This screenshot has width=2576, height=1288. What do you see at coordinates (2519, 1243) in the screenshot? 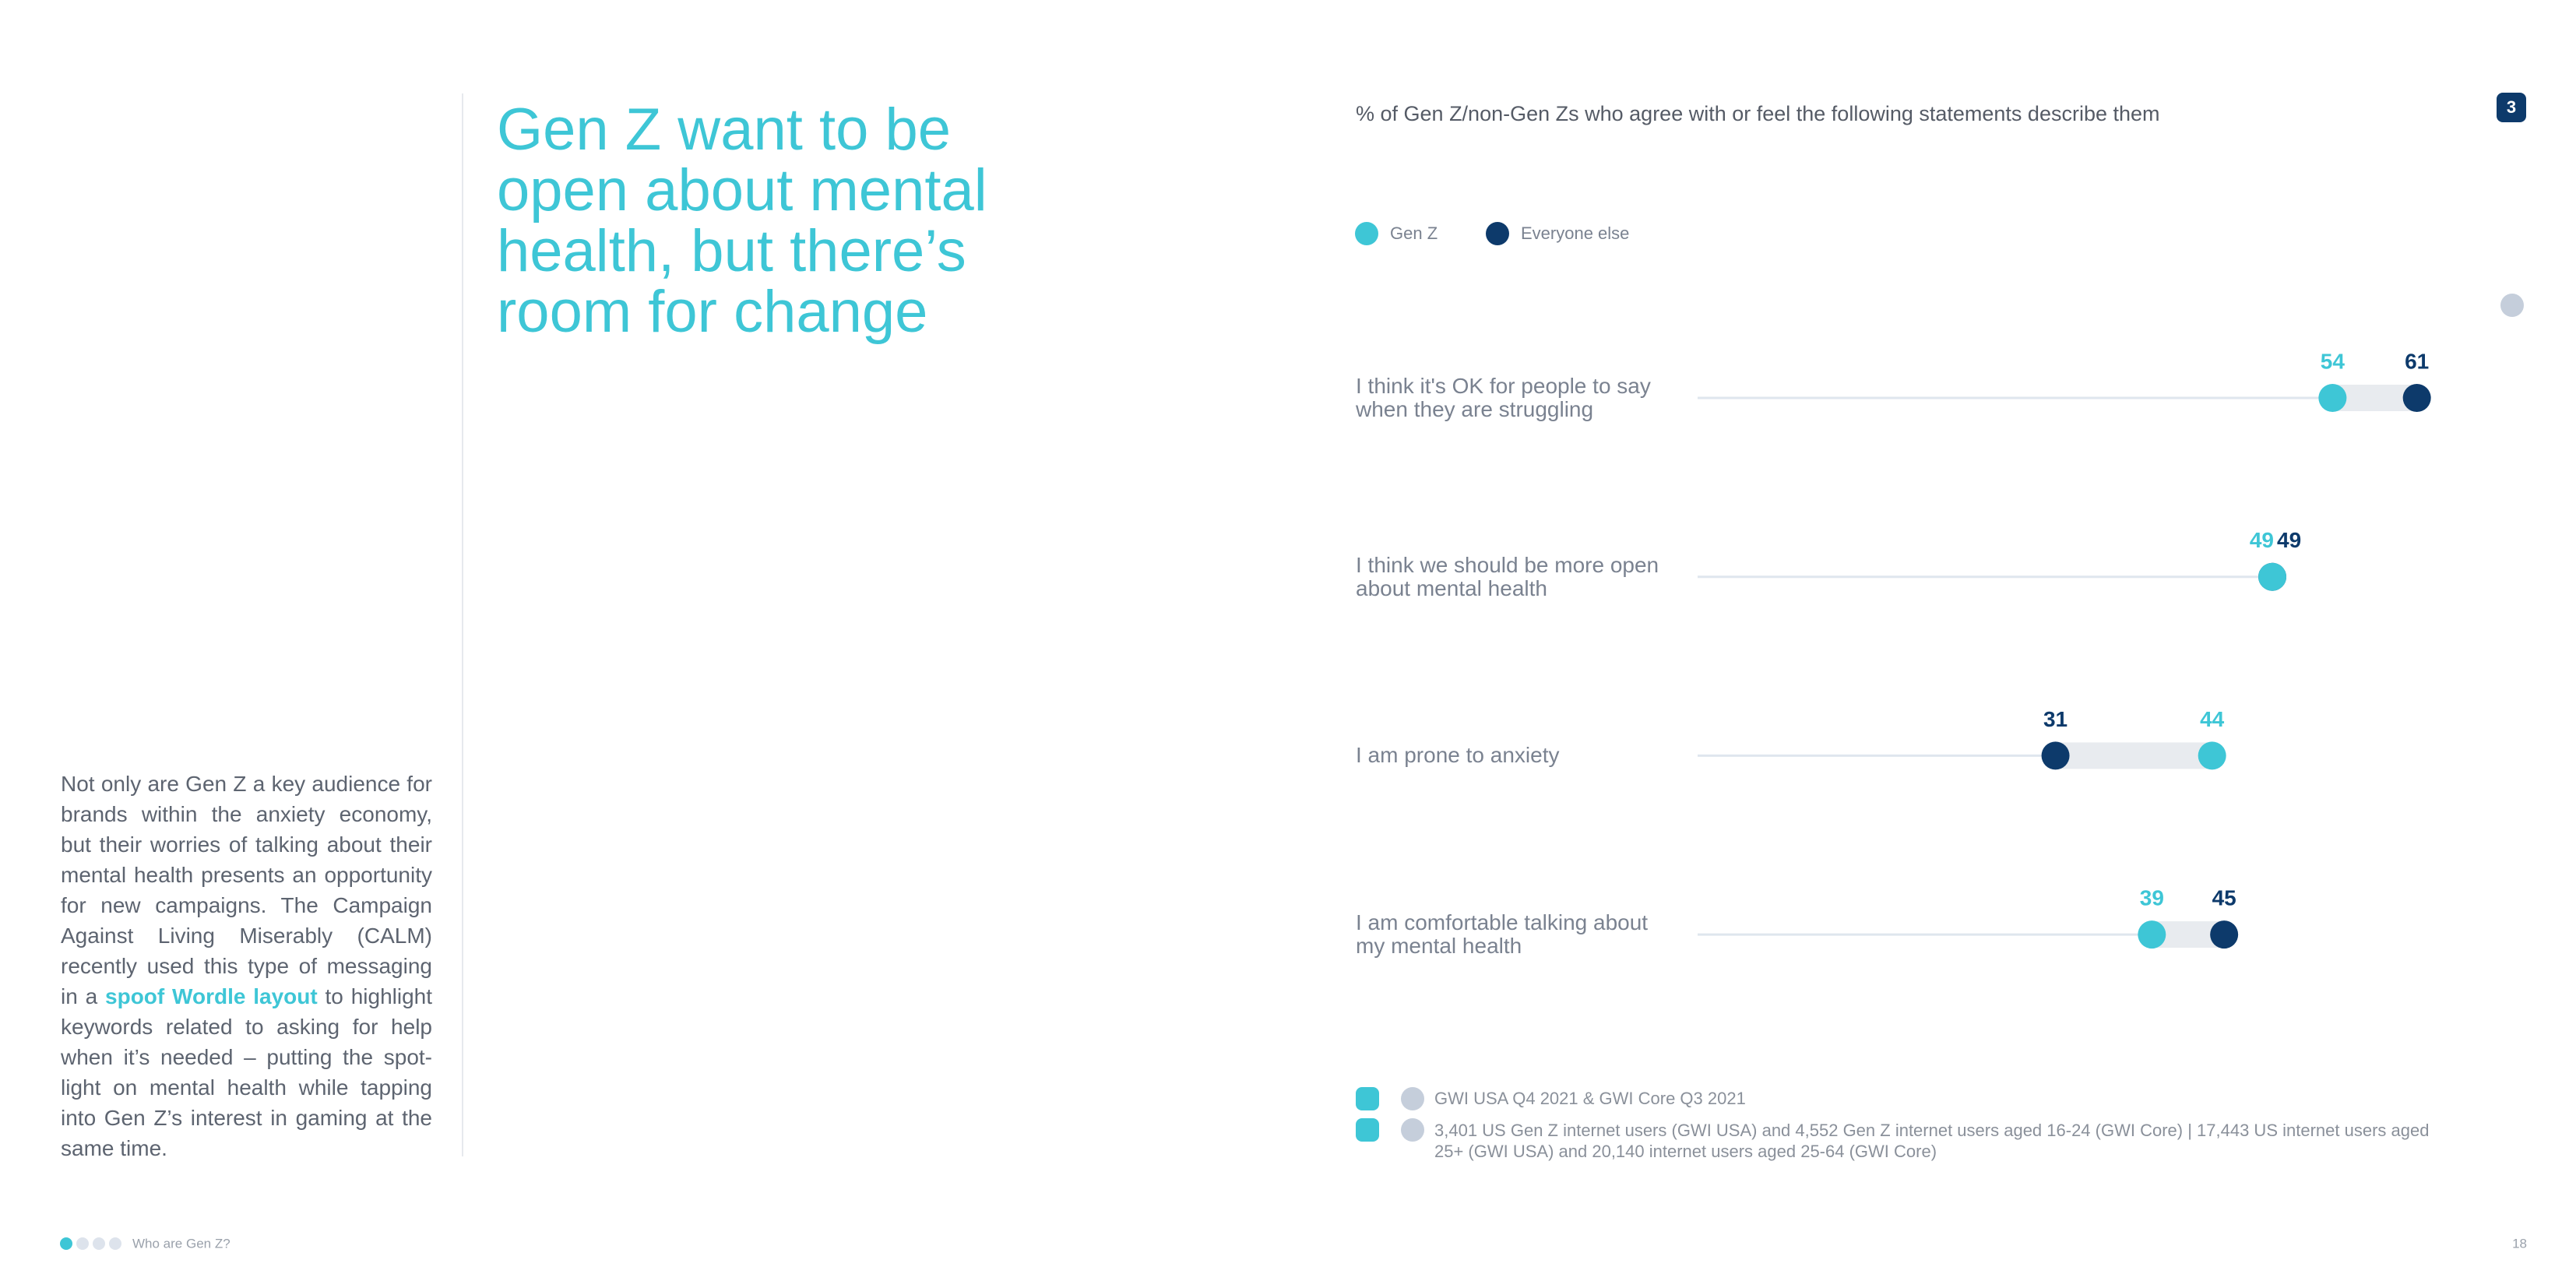
I see `page-number: 18` at bounding box center [2519, 1243].